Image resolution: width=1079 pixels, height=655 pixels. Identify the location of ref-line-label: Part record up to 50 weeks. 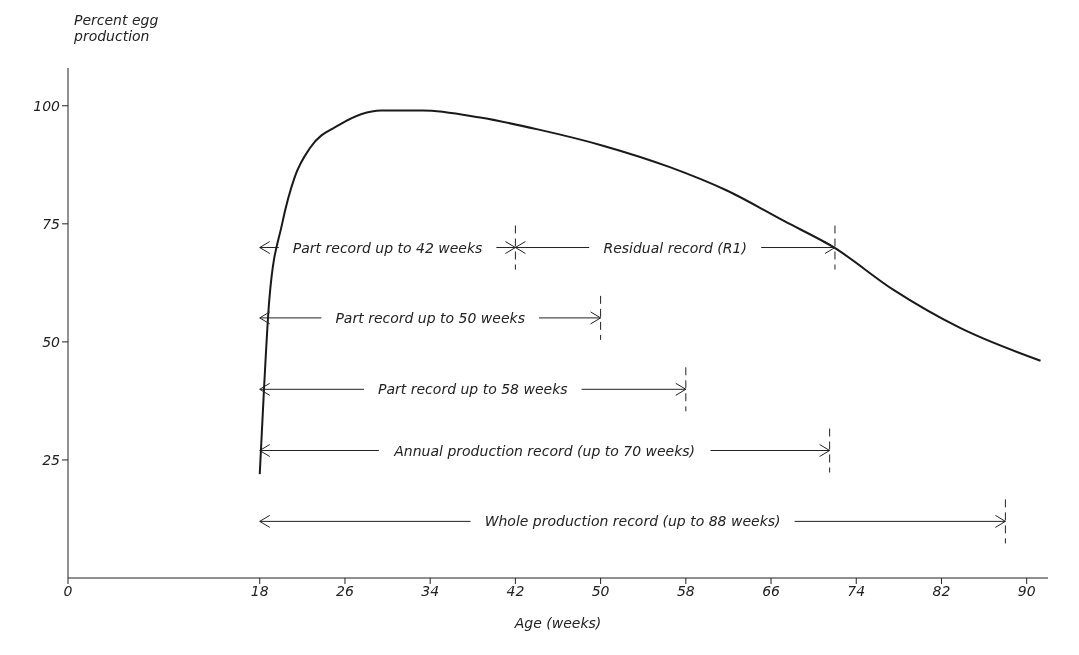
(430, 317).